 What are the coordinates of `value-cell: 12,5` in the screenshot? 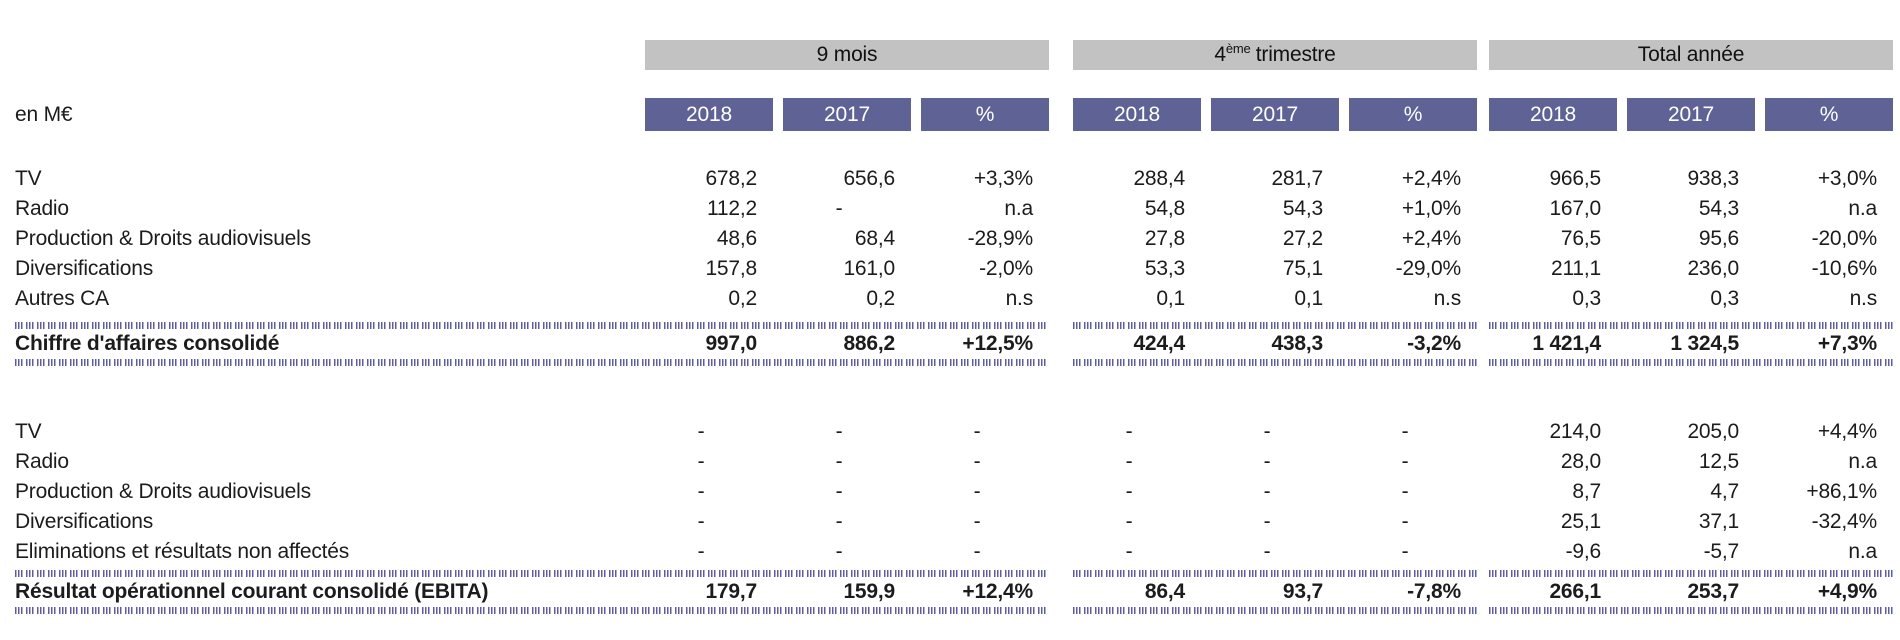 It's located at (1718, 461).